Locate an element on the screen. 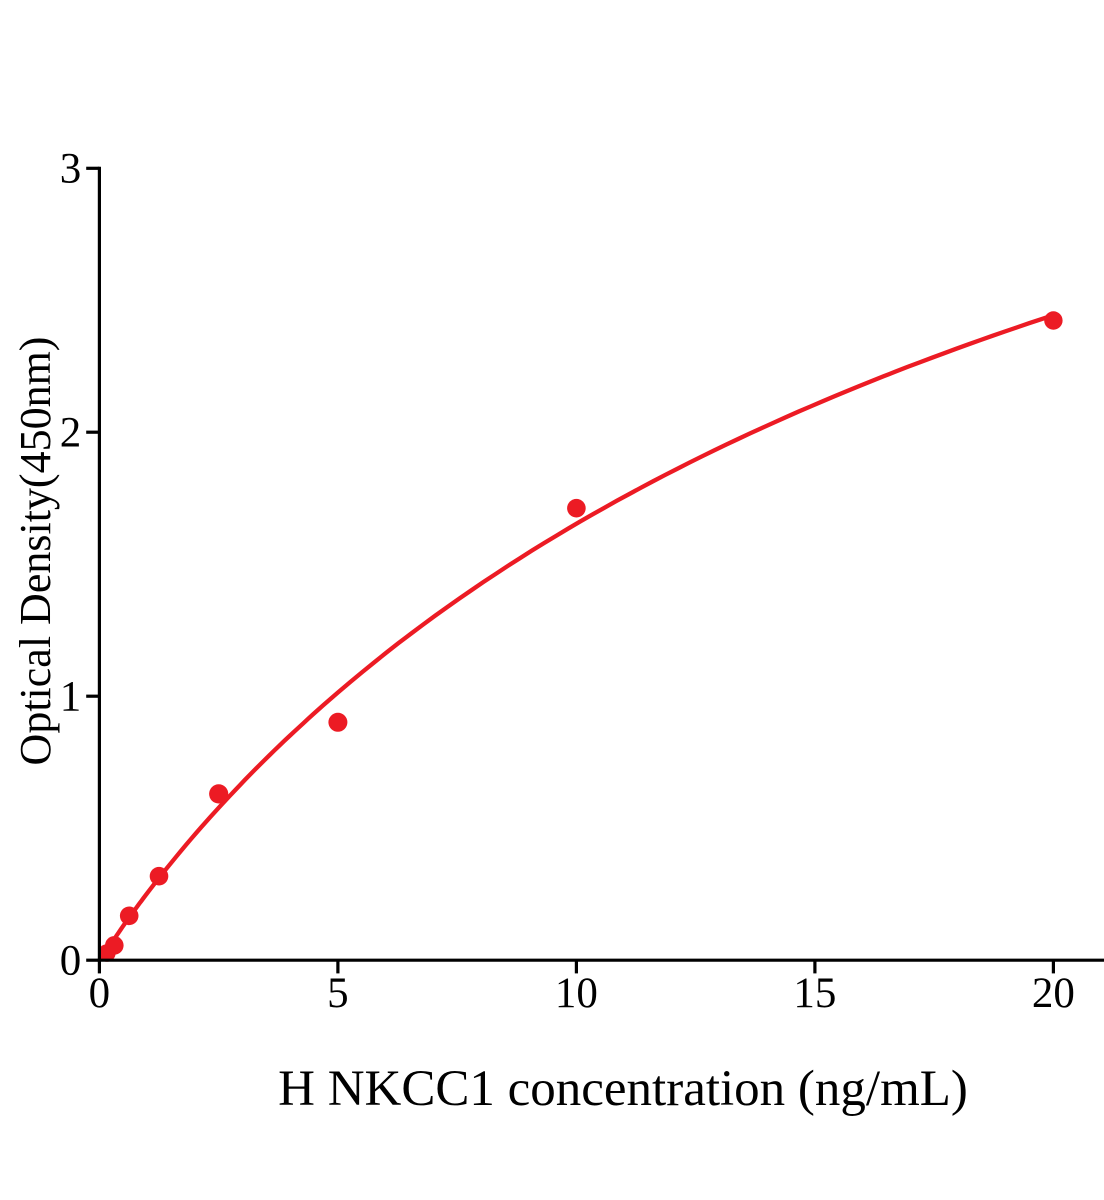  svg-text: 15 is located at coordinates (814, 993).